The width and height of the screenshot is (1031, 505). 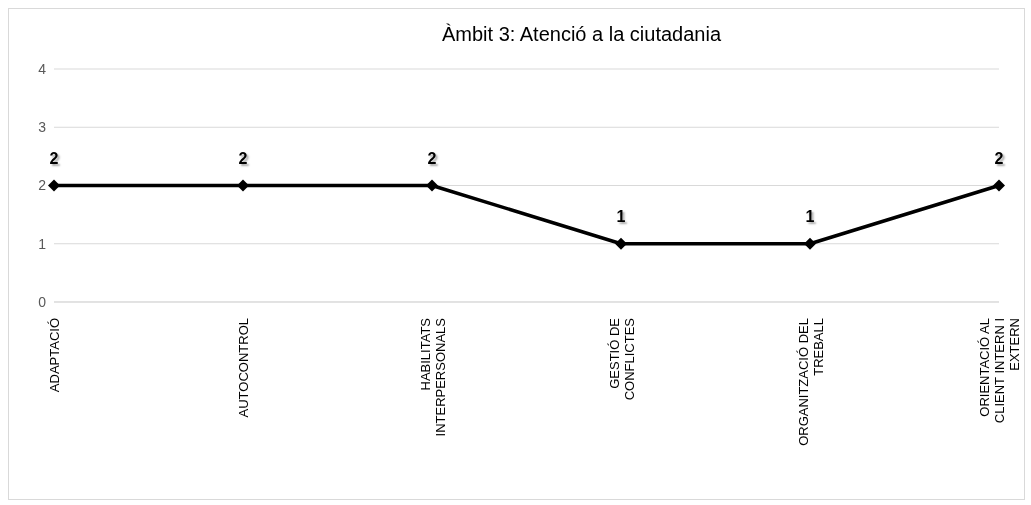 What do you see at coordinates (621, 359) in the screenshot?
I see `x-tick-label: GESTIÓ DE CONFLICTES` at bounding box center [621, 359].